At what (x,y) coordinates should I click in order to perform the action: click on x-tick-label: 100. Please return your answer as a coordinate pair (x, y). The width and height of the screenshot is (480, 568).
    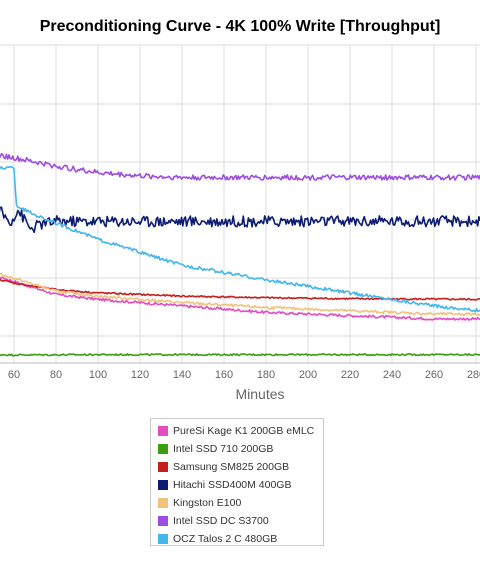
    Looking at the image, I should click on (98, 375).